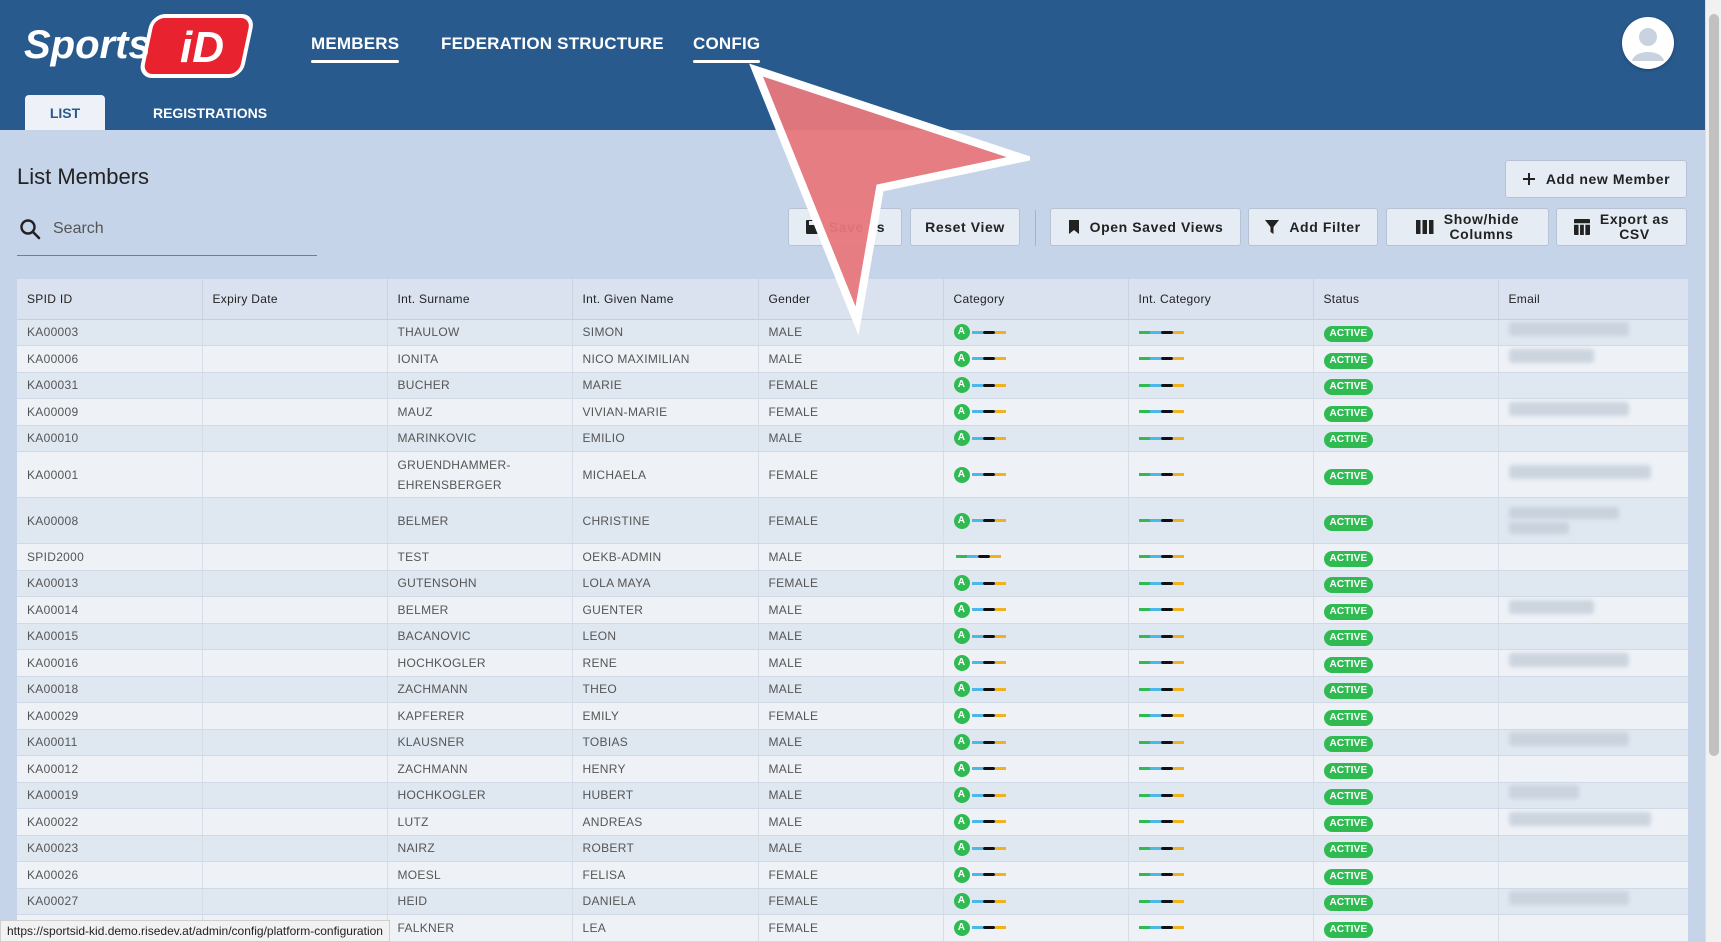  Describe the element at coordinates (110, 636) in the screenshot. I see `cell-spid-id: KA00015` at that location.